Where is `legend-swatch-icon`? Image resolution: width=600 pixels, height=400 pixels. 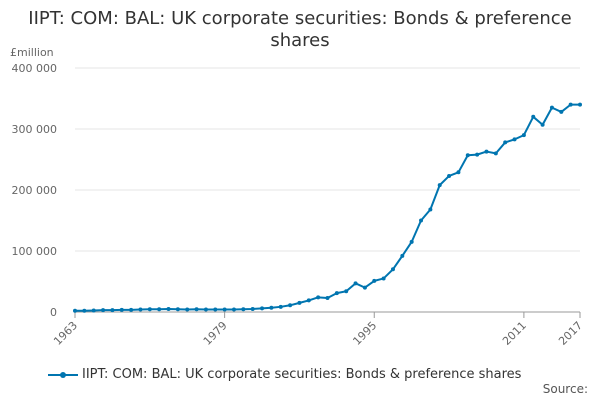
legend-swatch-icon is located at coordinates (63, 374).